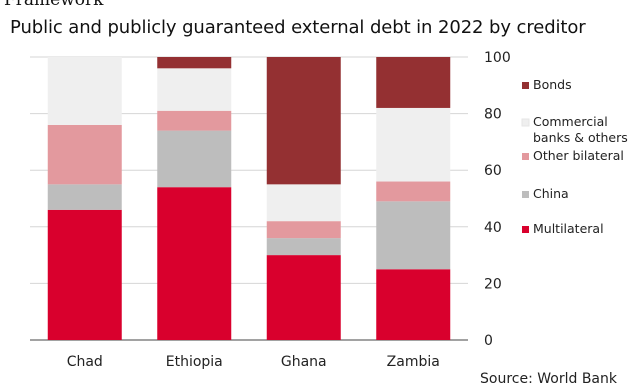  What do you see at coordinates (568, 228) in the screenshot?
I see `legend-label: Multilateral` at bounding box center [568, 228].